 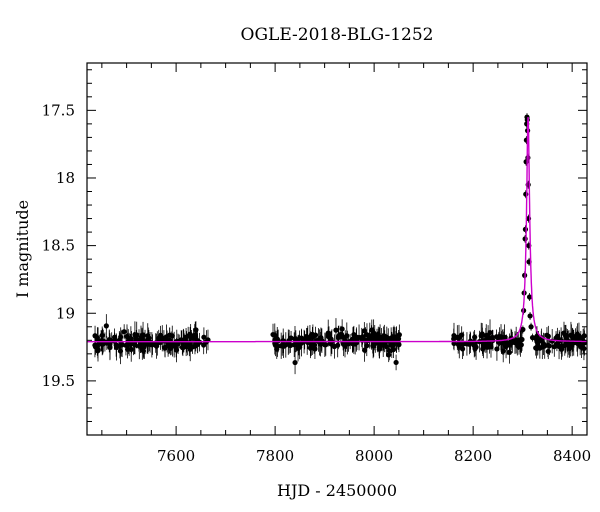 I want to click on chart-title: OGLE-2018-BLG-1252, so click(x=337, y=35).